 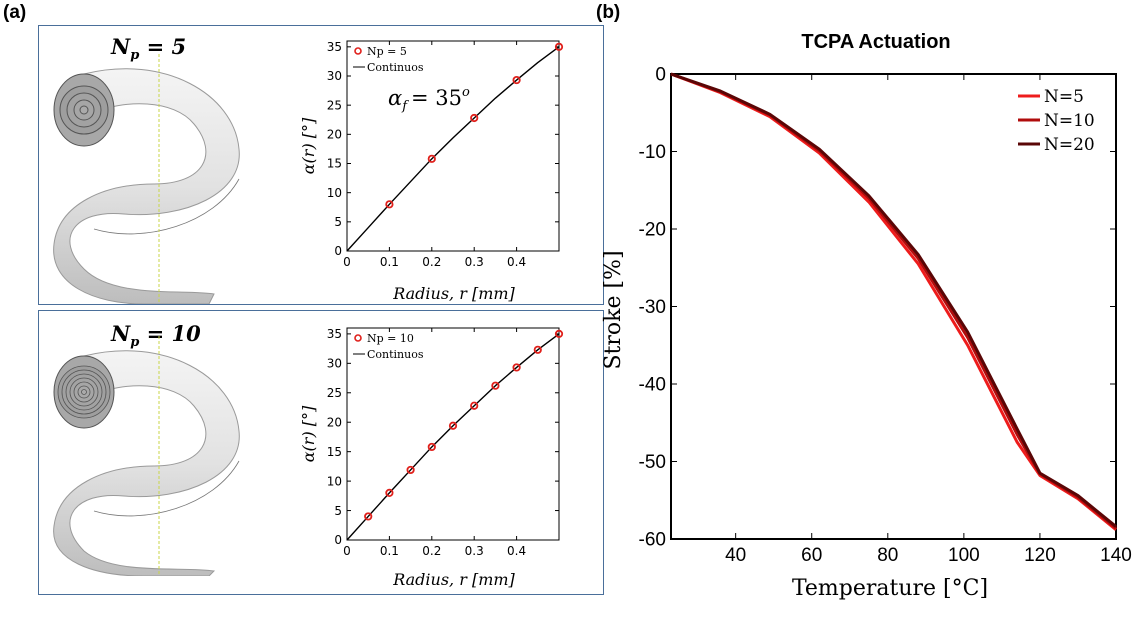 What do you see at coordinates (387, 51) in the screenshot?
I see `legend-label-np: Np = 5` at bounding box center [387, 51].